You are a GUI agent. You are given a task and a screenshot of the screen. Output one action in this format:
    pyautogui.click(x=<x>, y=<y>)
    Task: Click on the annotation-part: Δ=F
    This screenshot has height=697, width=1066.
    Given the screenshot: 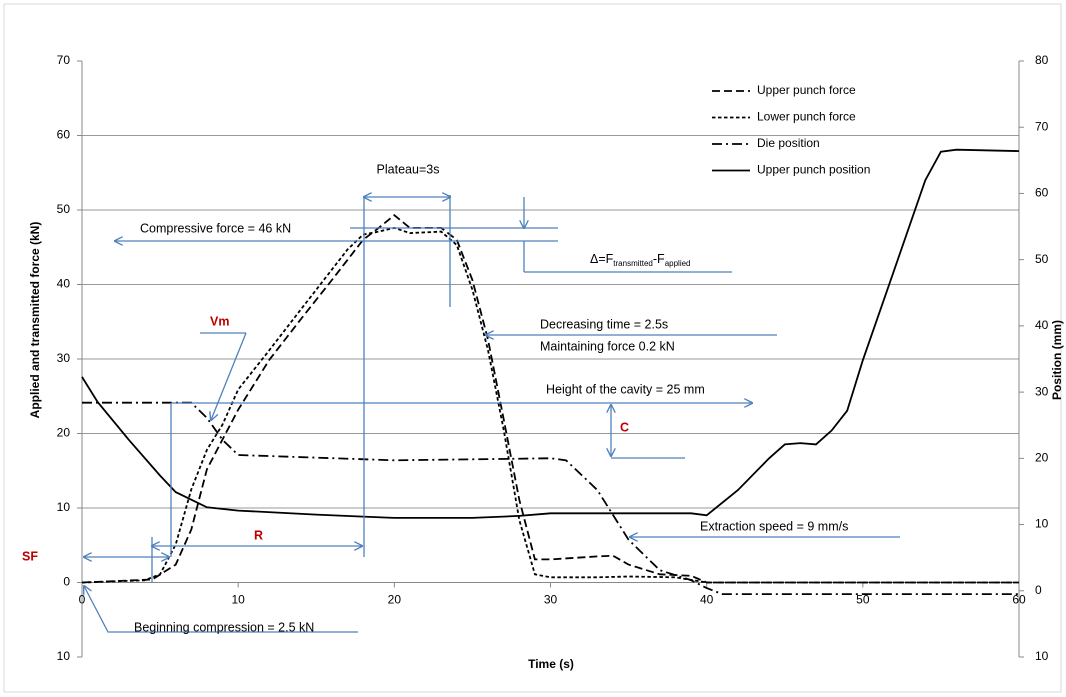 What is the action you would take?
    pyautogui.click(x=602, y=259)
    